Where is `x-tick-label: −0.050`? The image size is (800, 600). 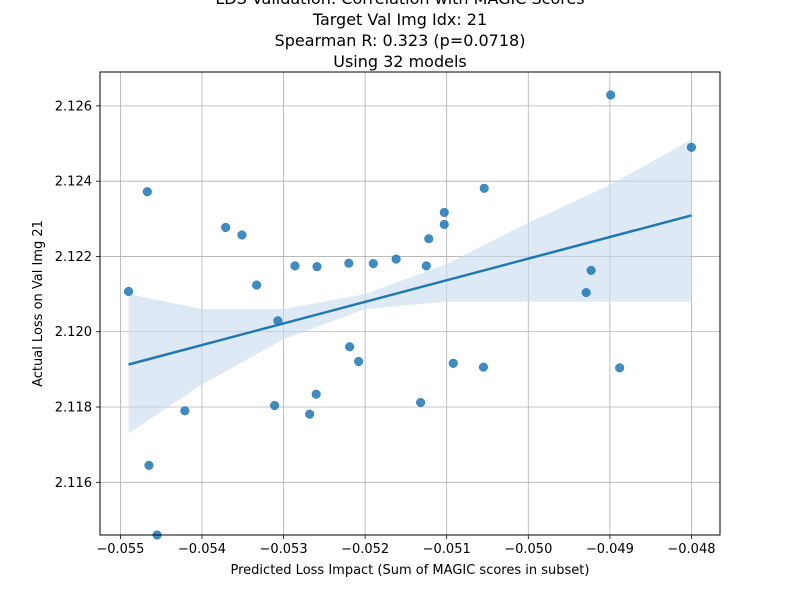 x-tick-label: −0.050 is located at coordinates (528, 549).